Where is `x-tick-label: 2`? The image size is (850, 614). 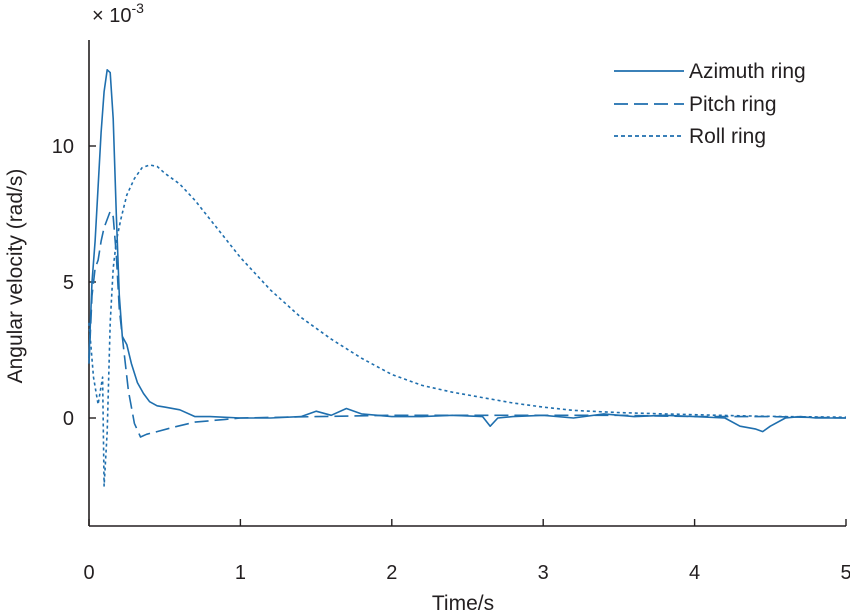
x-tick-label: 2 is located at coordinates (391, 573).